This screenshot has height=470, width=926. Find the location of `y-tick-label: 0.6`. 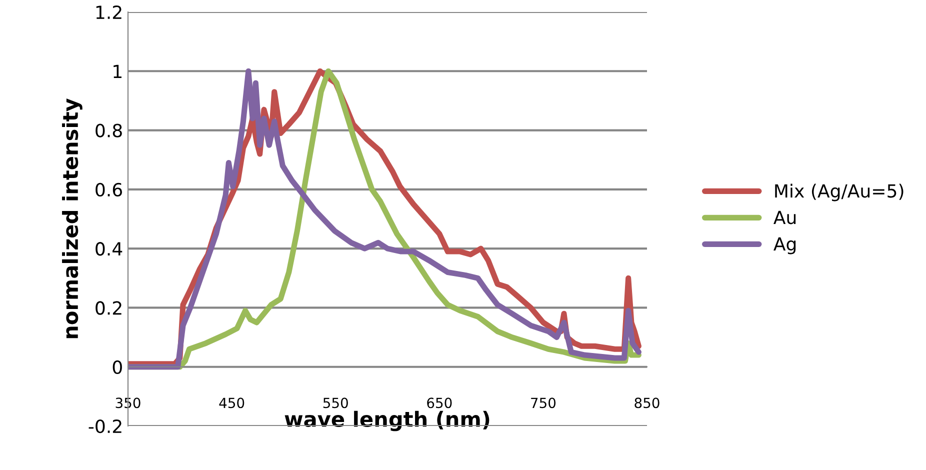

y-tick-label: 0.6 is located at coordinates (109, 189).